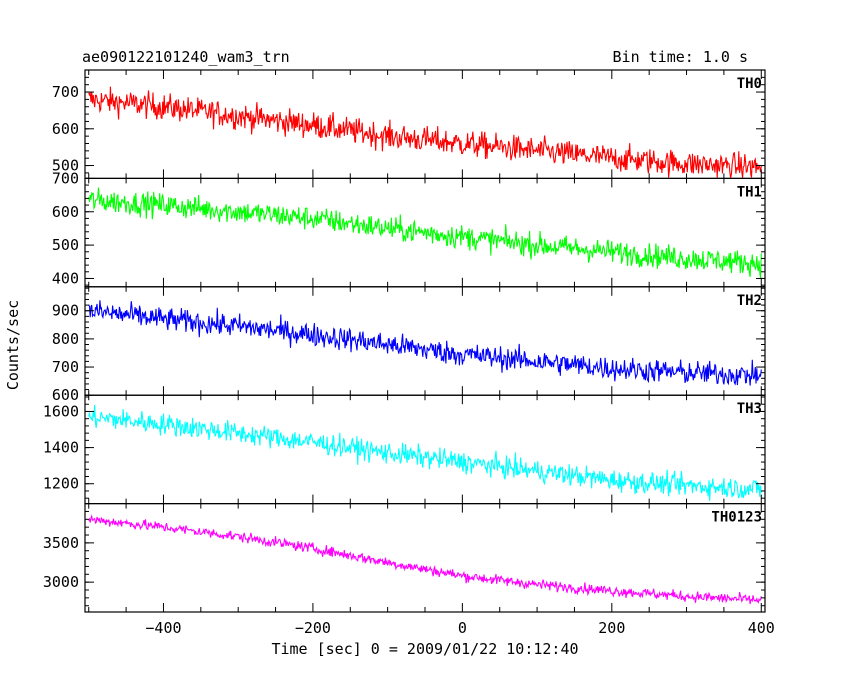  I want to click on x-axis-label: Time [sec] 0 = 2009/01/22 10:12:40, so click(424, 649).